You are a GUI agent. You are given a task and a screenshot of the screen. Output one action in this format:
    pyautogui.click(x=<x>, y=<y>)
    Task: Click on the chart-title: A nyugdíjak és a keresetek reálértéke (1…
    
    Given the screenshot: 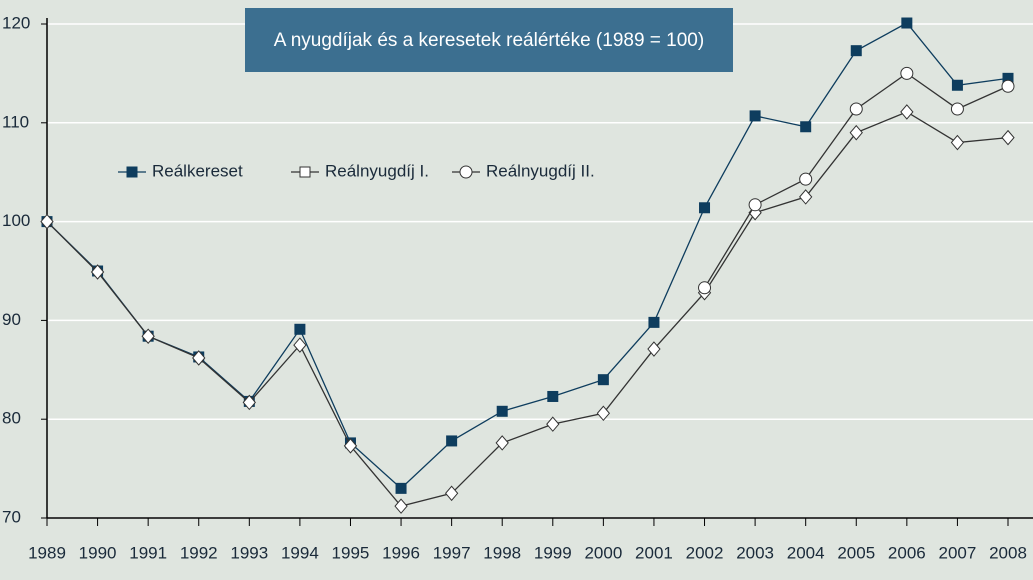 What is the action you would take?
    pyautogui.click(x=489, y=40)
    